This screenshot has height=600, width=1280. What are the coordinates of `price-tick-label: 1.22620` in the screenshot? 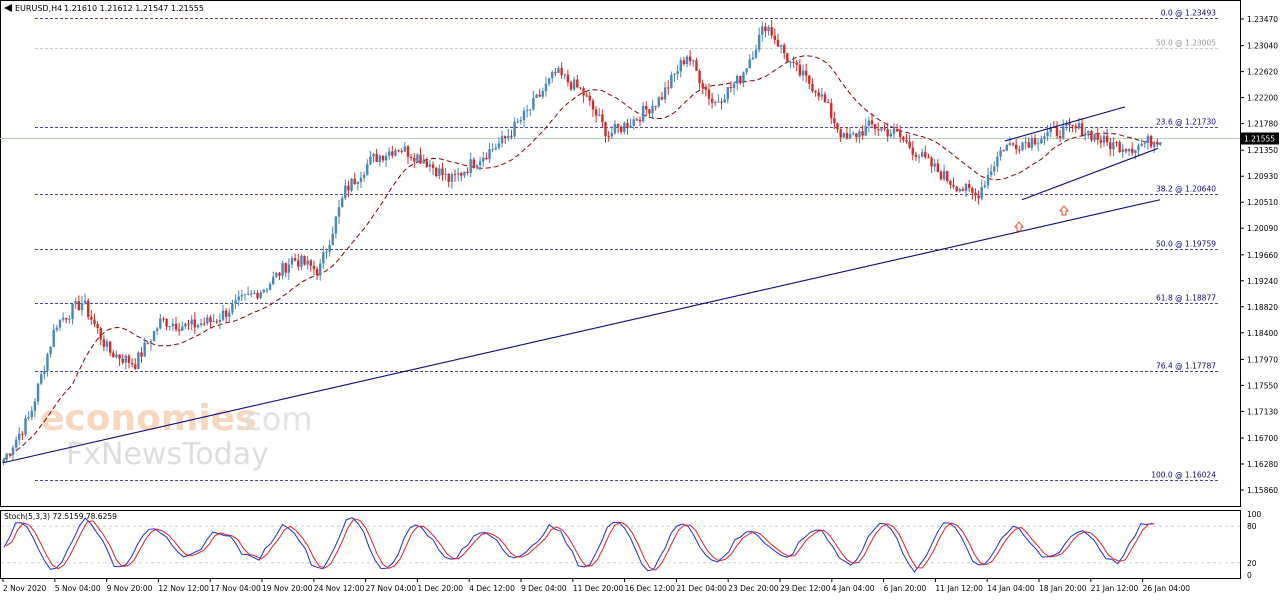 It's located at (1262, 72).